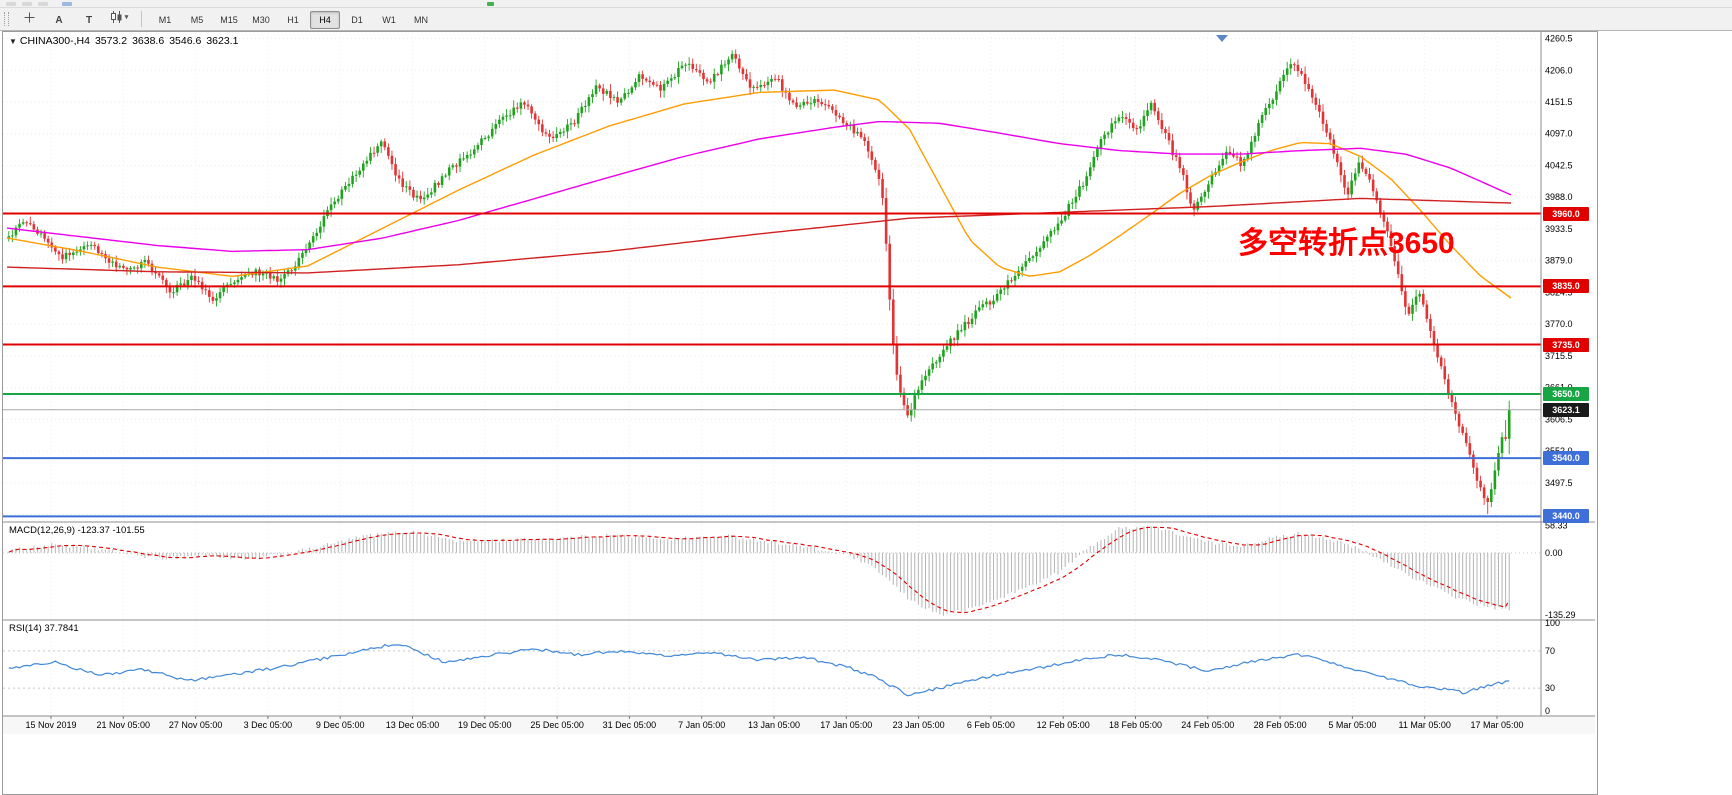 The height and width of the screenshot is (795, 1732). What do you see at coordinates (1222, 38) in the screenshot?
I see `shift-marker-icon` at bounding box center [1222, 38].